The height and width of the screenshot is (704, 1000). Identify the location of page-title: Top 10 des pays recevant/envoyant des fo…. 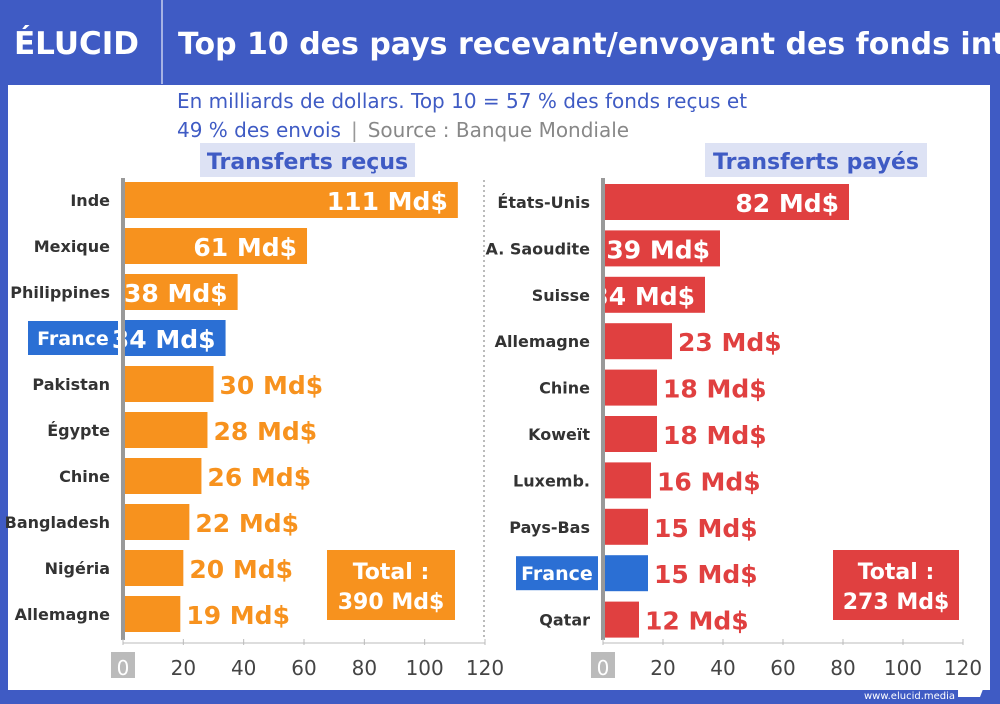
(589, 44).